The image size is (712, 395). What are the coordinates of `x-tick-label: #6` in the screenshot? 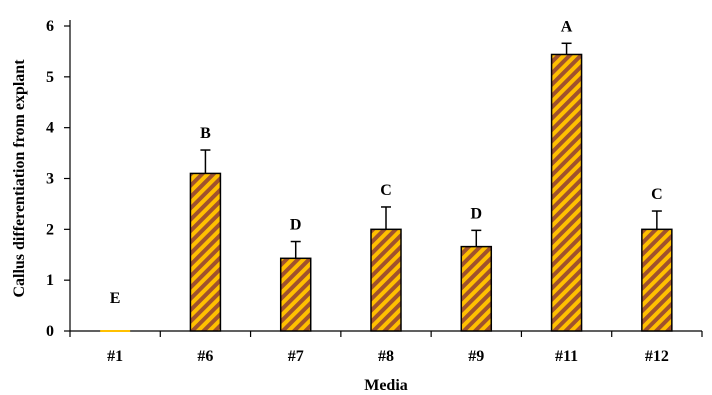 It's located at (205, 356).